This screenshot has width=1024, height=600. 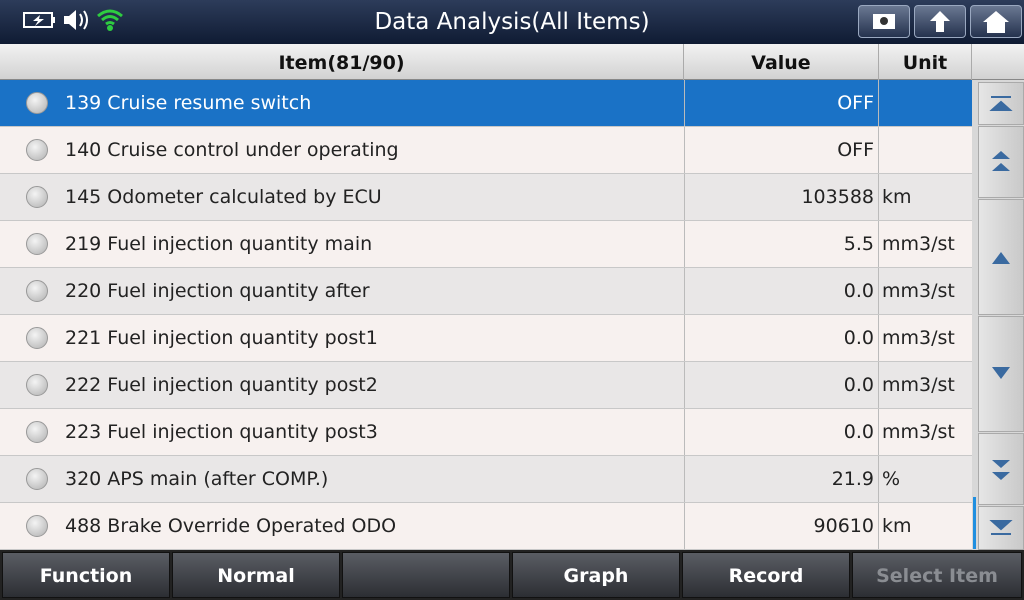 I want to click on item-name: 140 Cruise control under operating, so click(x=232, y=150).